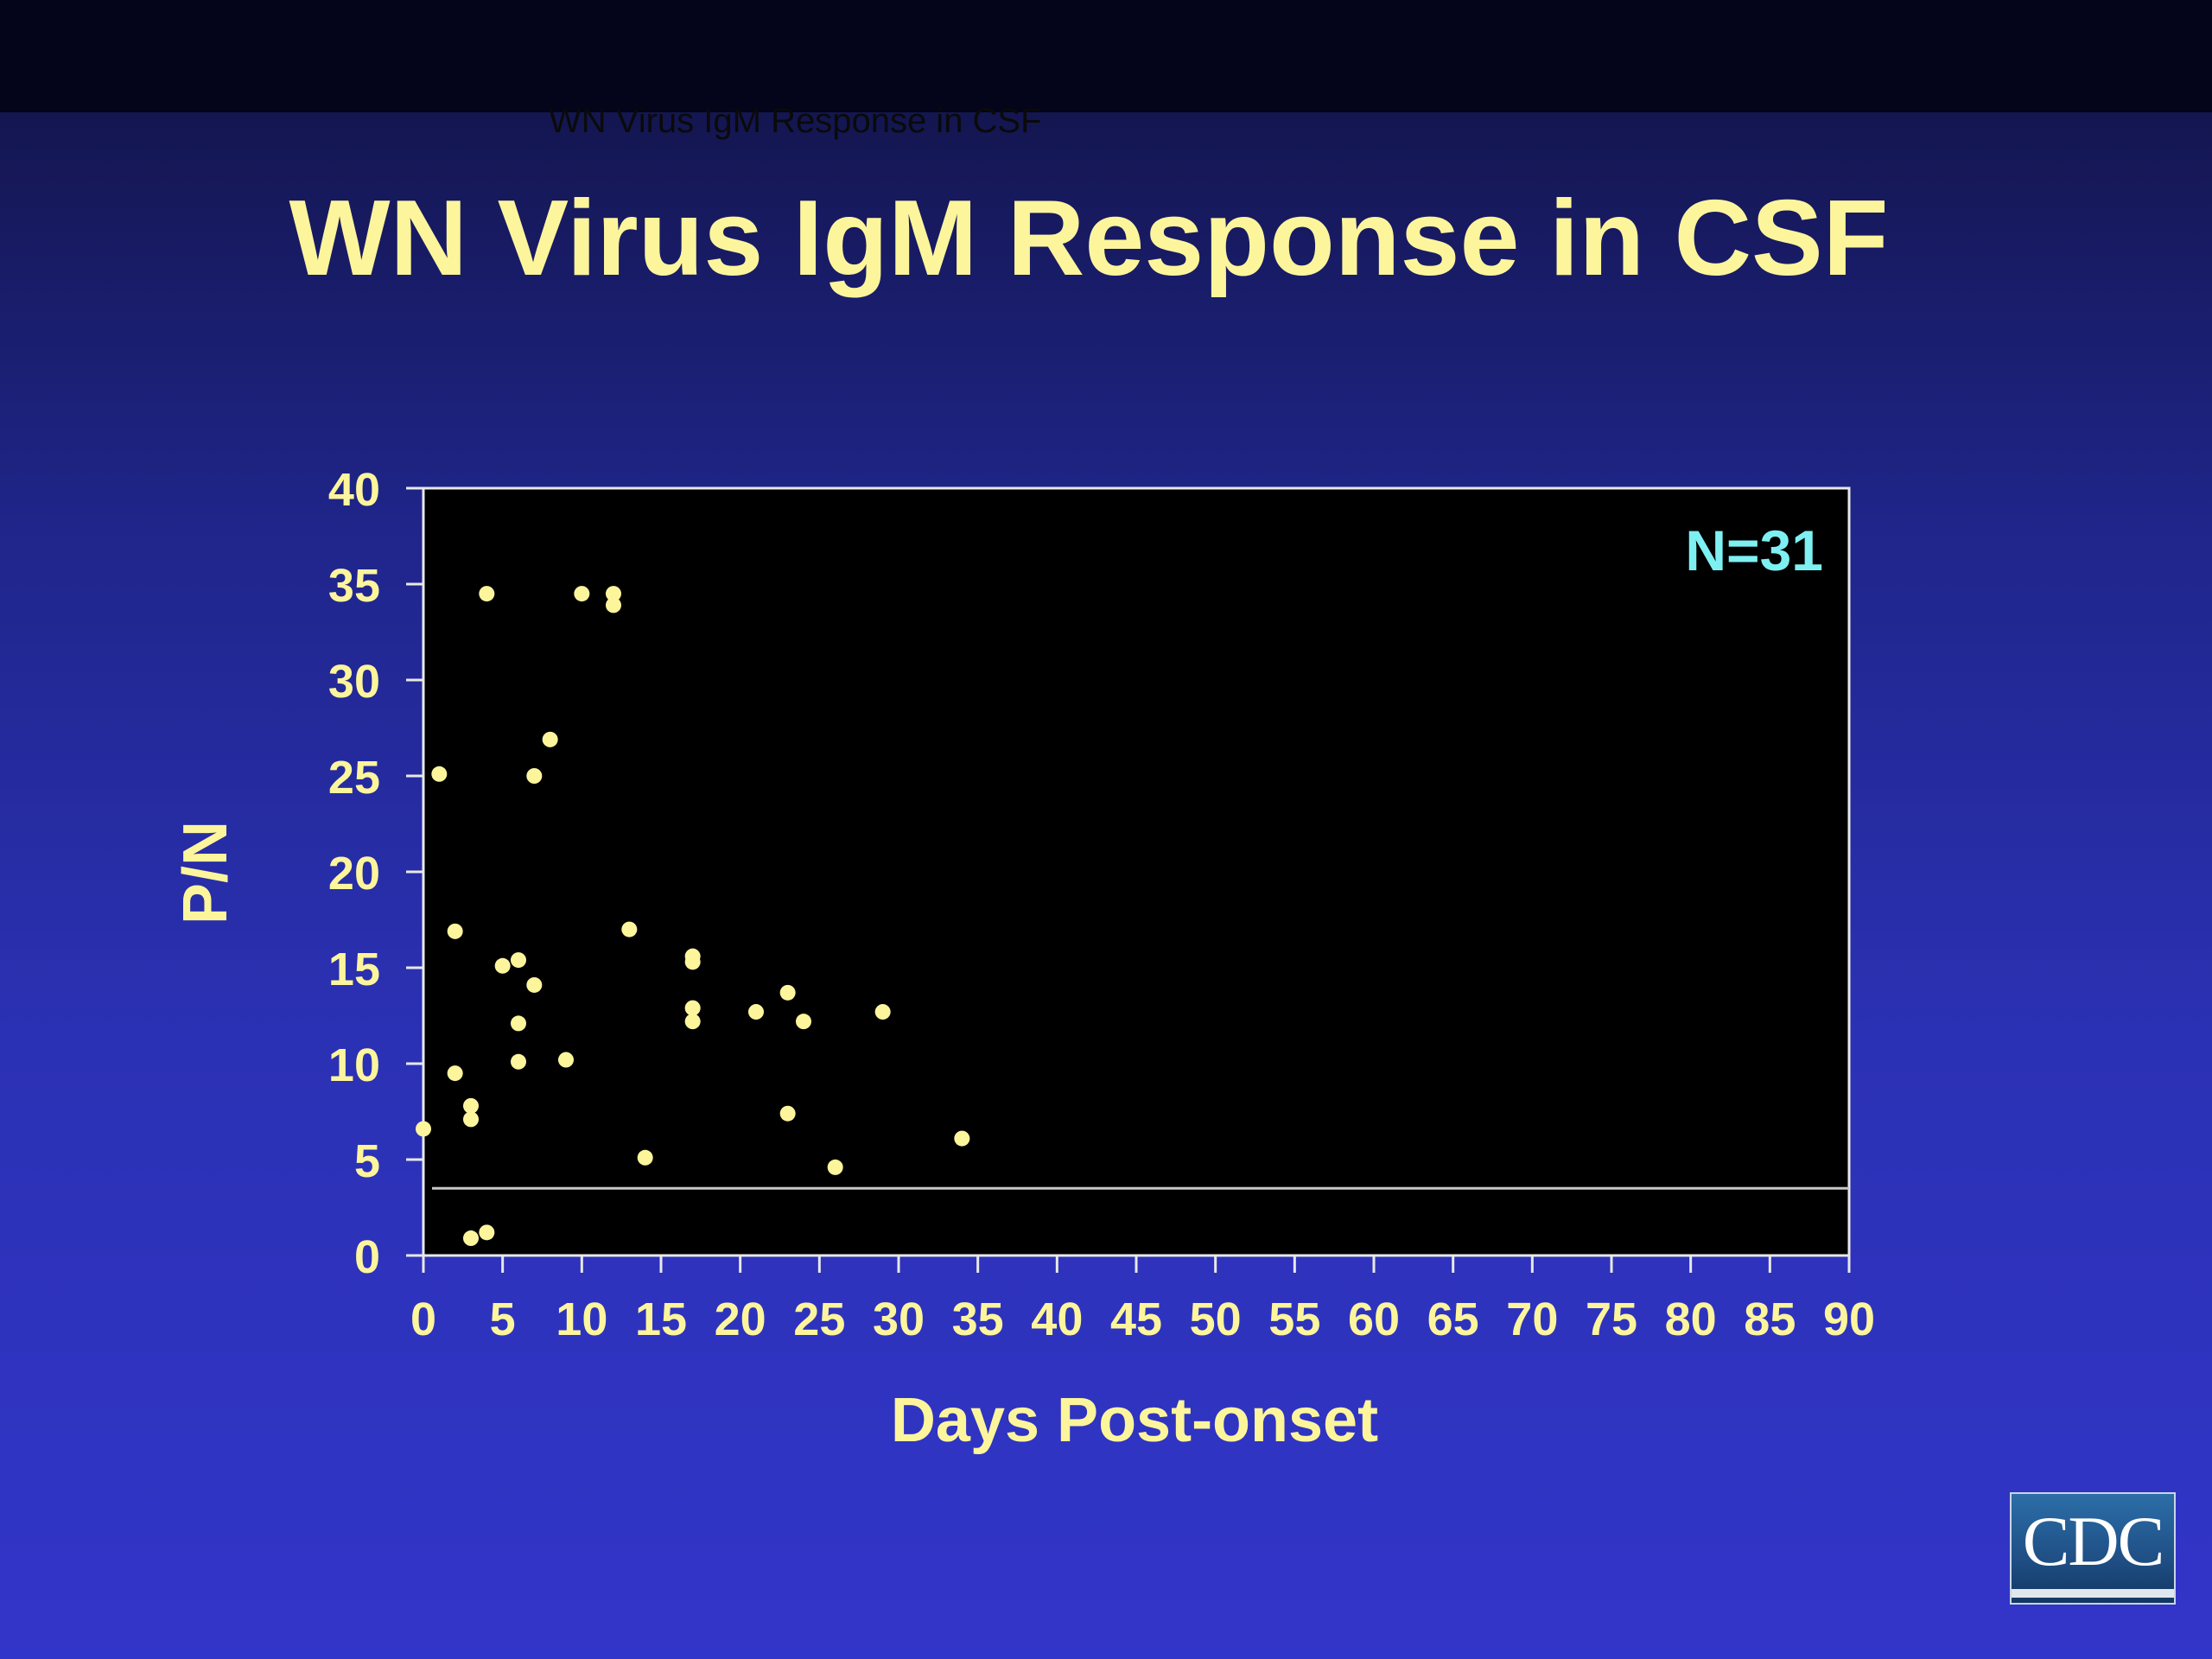  Describe the element at coordinates (367, 1257) in the screenshot. I see `y-tick-label: 0` at that location.